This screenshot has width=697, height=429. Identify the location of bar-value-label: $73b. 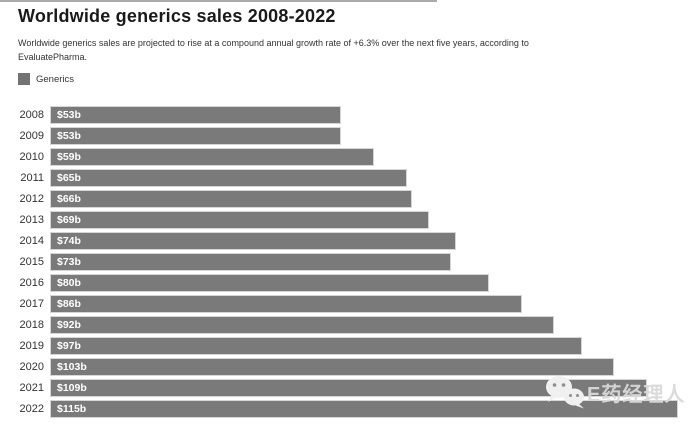
(69, 261).